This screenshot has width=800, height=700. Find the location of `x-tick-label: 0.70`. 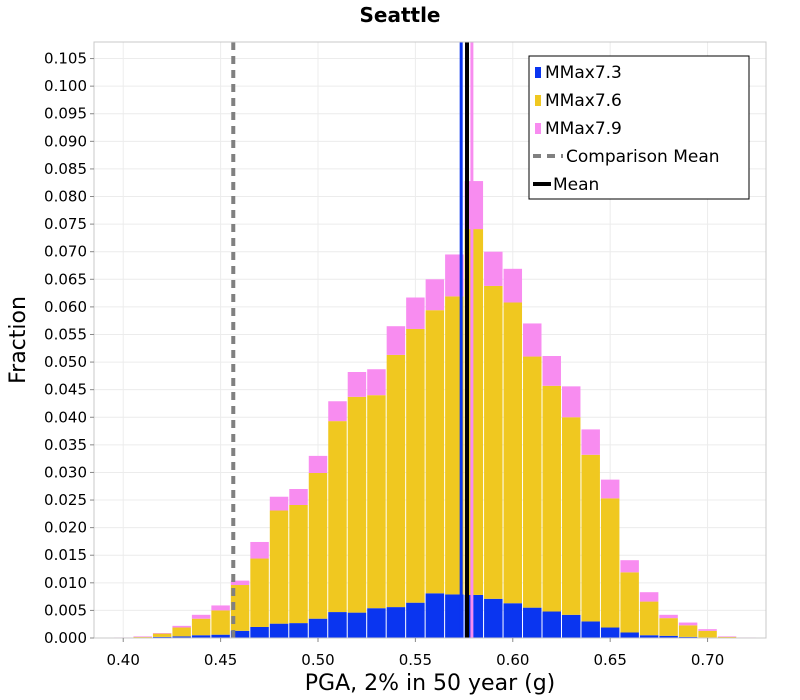

x-tick-label: 0.70 is located at coordinates (707, 660).